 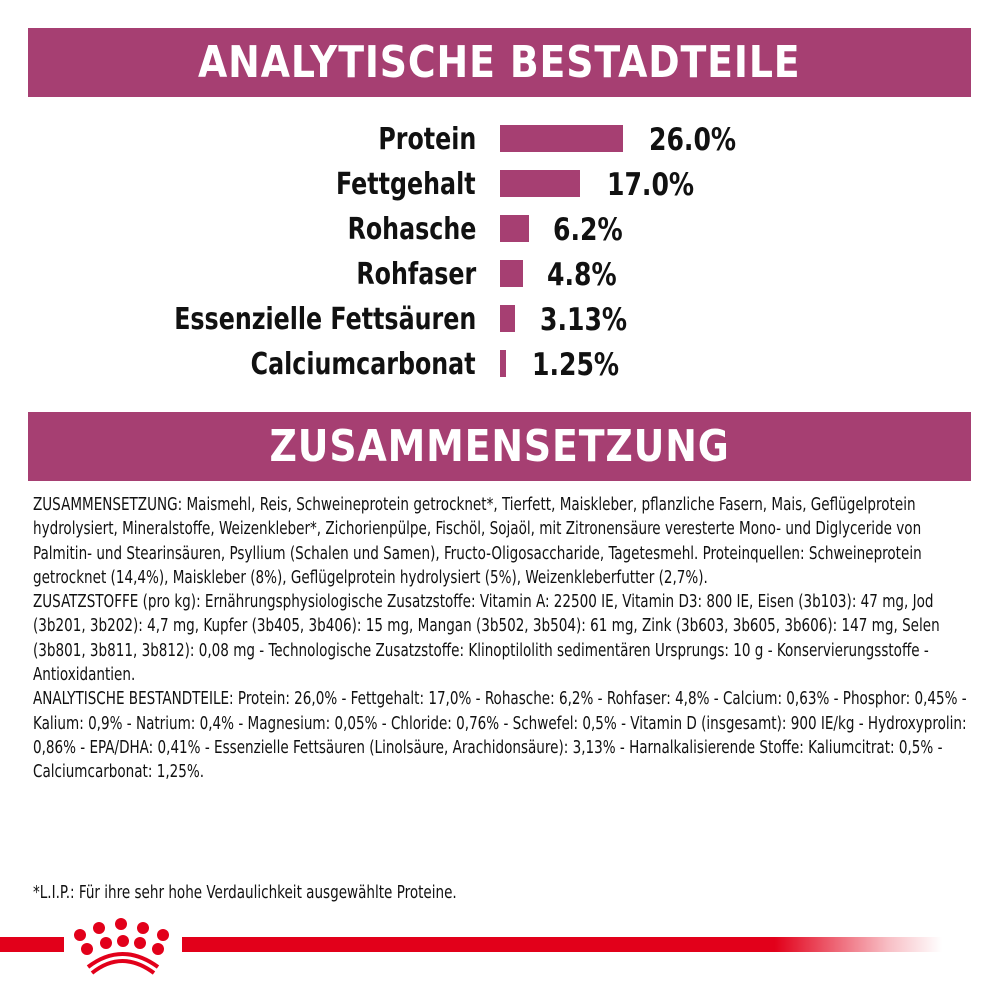 I want to click on bar-label: Fettgehalt, so click(x=406, y=184).